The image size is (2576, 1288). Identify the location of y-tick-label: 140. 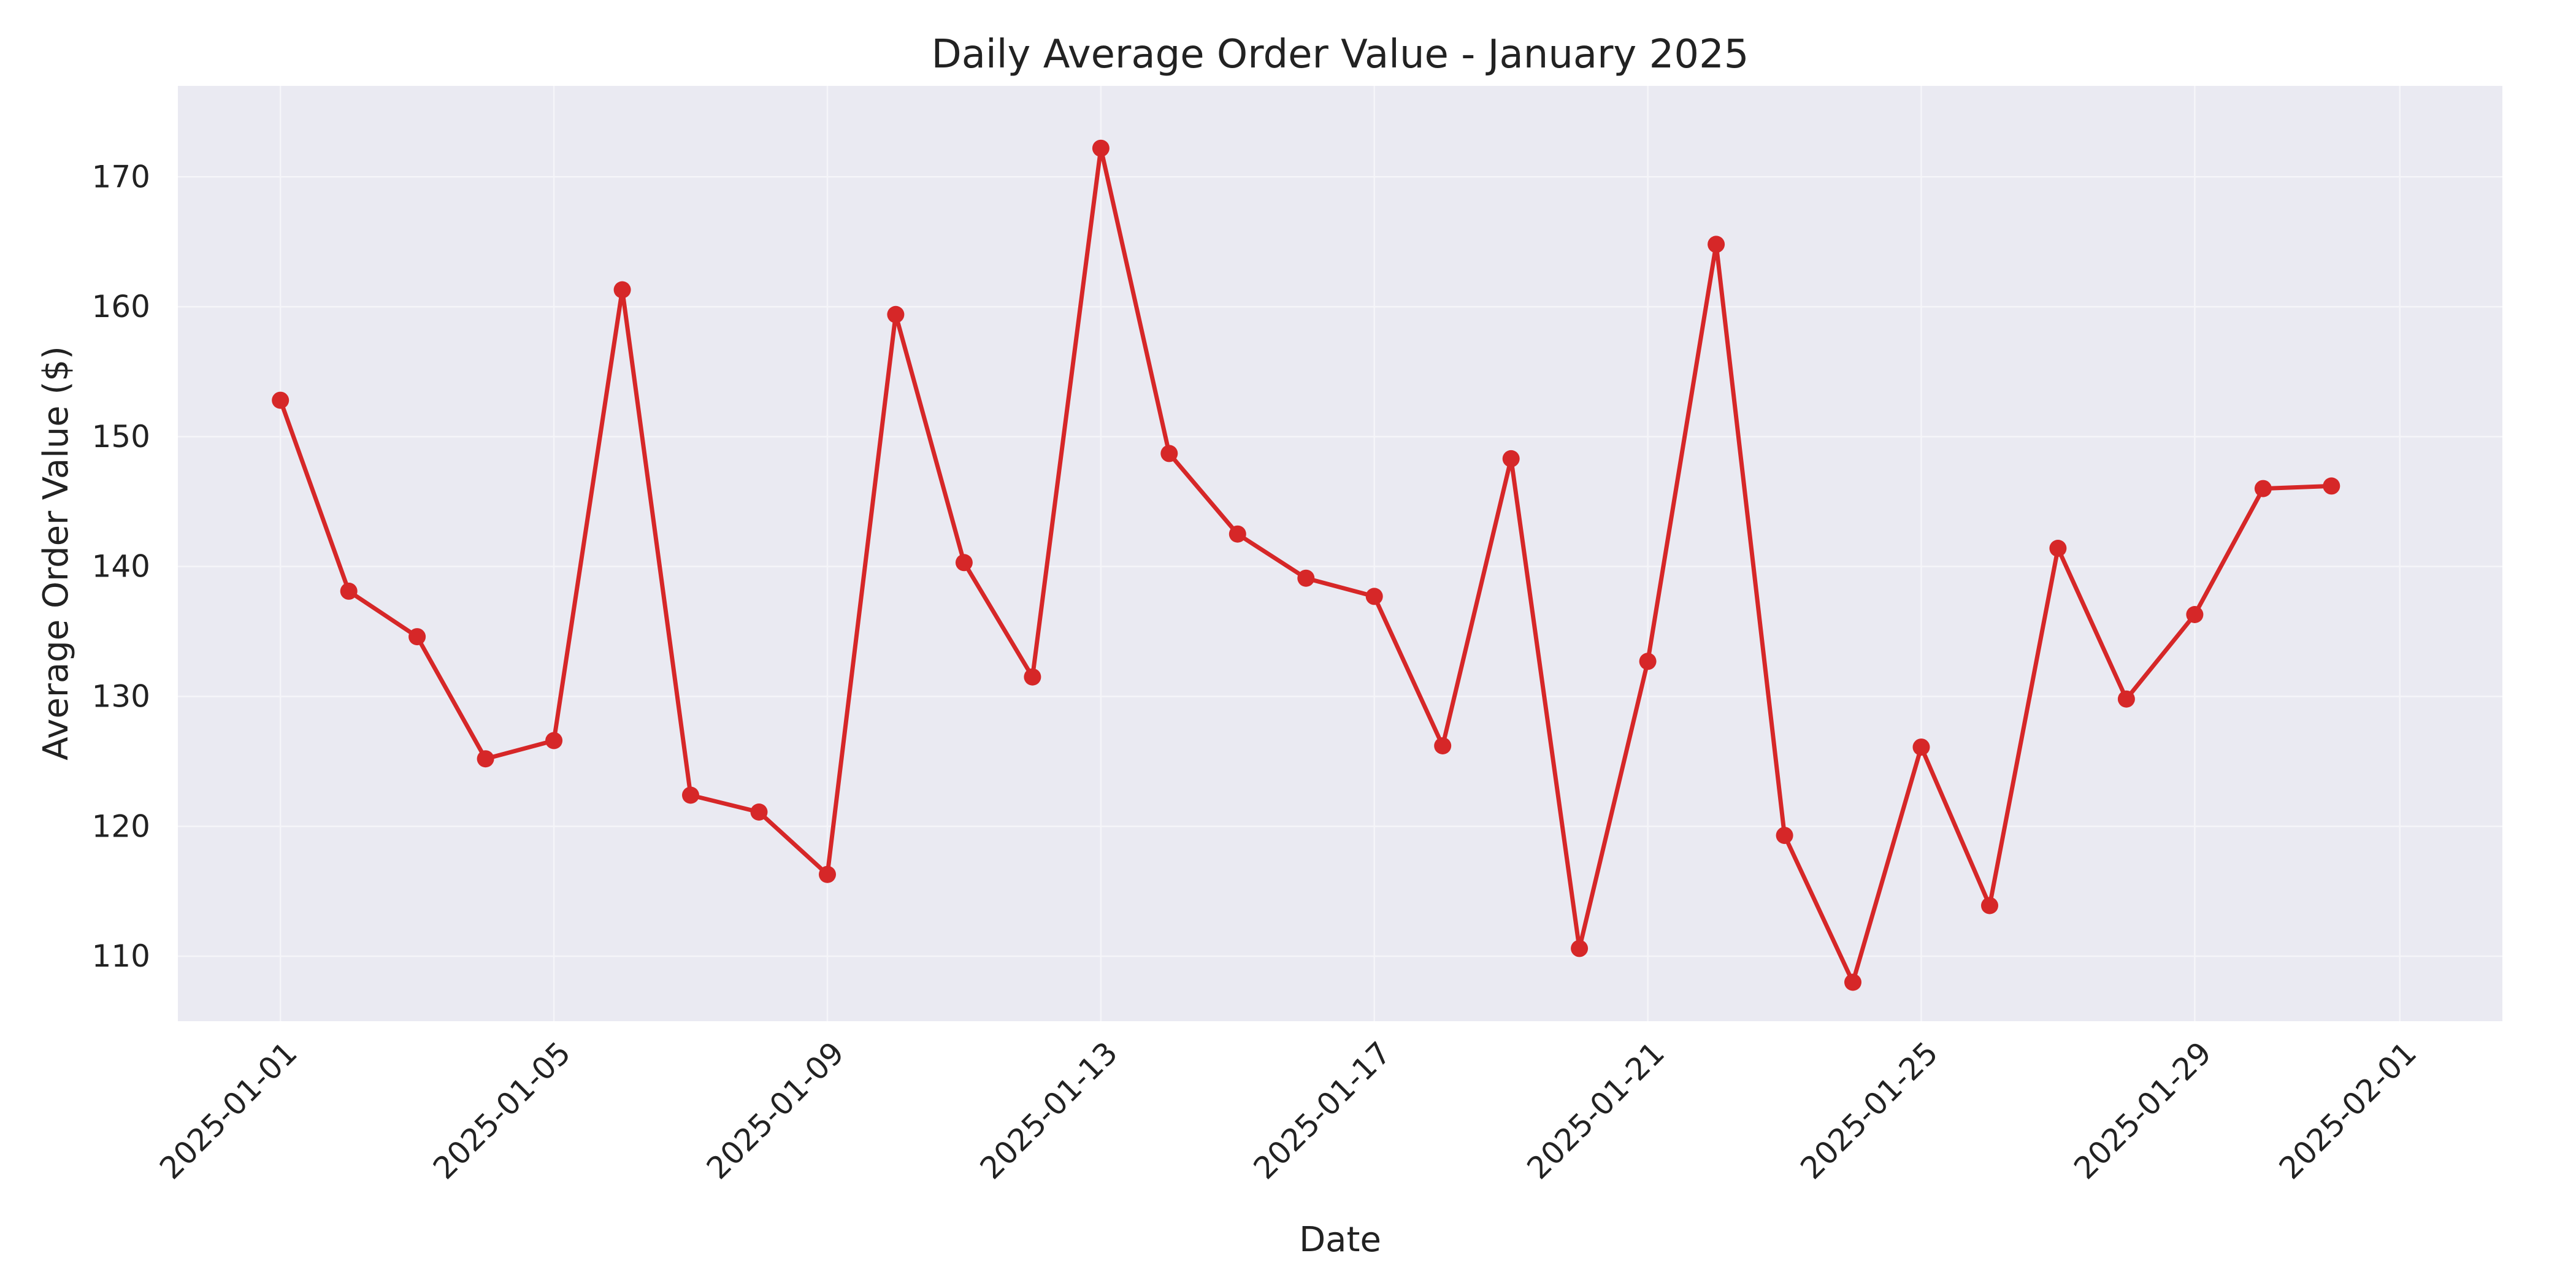
(121, 567).